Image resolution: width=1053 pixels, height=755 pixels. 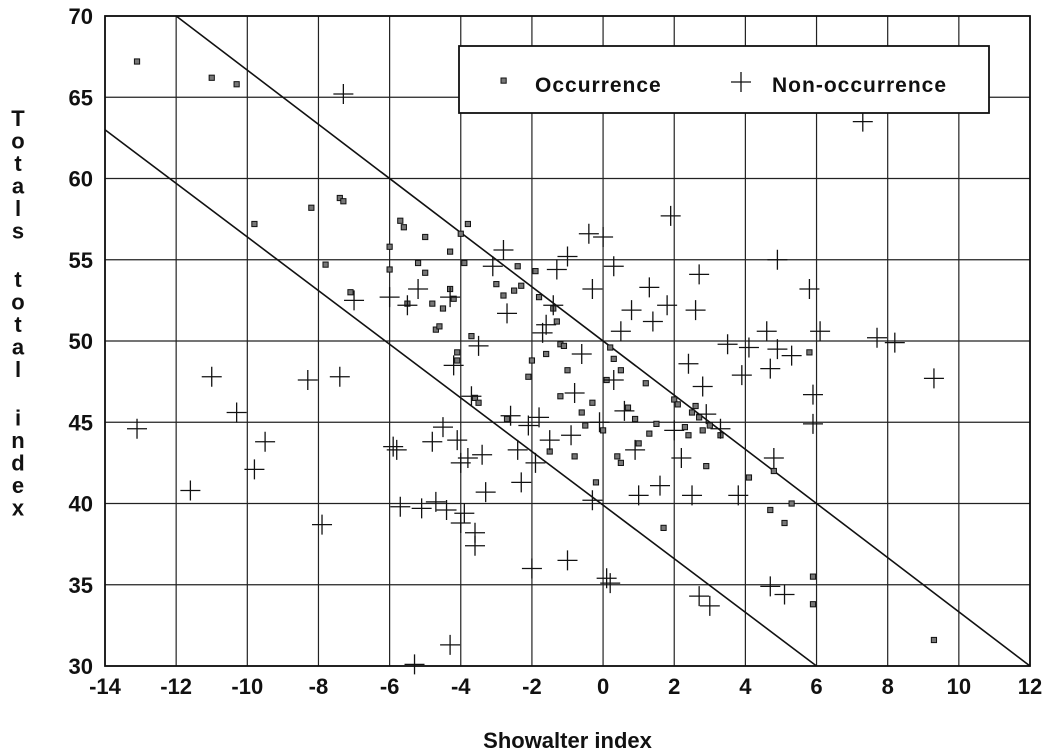 I want to click on x-tick-label: -8, so click(x=319, y=686).